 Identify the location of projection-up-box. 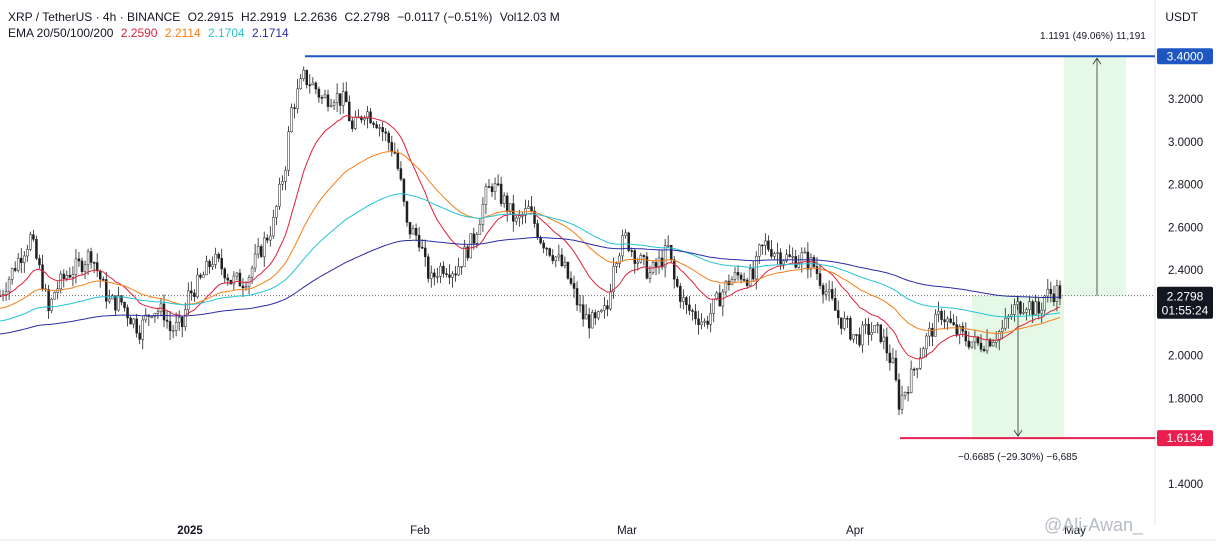
(1095, 176).